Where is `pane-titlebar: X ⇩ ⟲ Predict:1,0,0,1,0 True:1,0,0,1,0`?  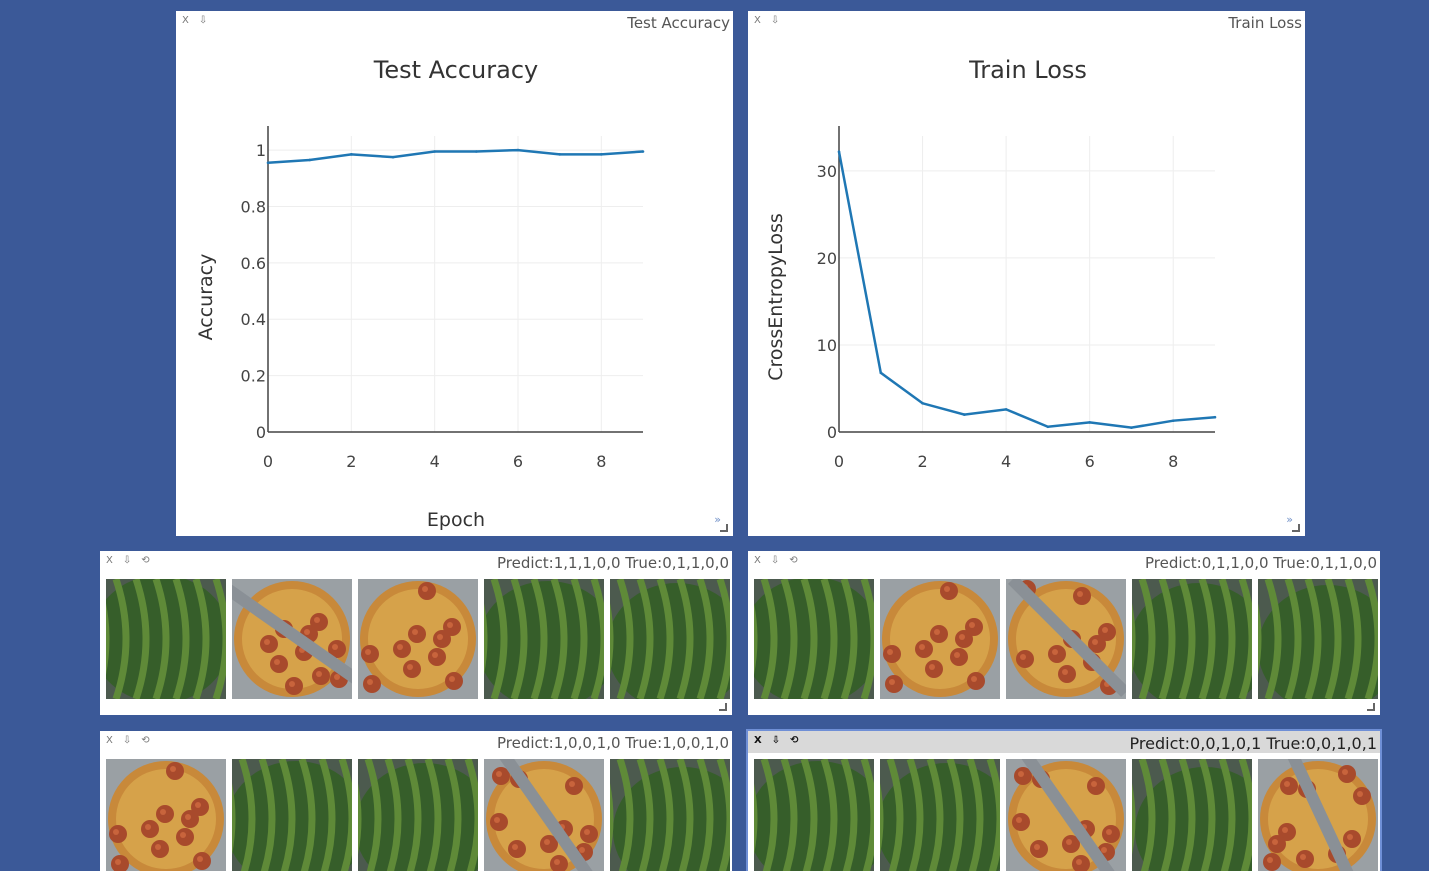
pane-titlebar: X ⇩ ⟲ Predict:1,0,0,1,0 True:1,0,0,1,0 is located at coordinates (416, 742).